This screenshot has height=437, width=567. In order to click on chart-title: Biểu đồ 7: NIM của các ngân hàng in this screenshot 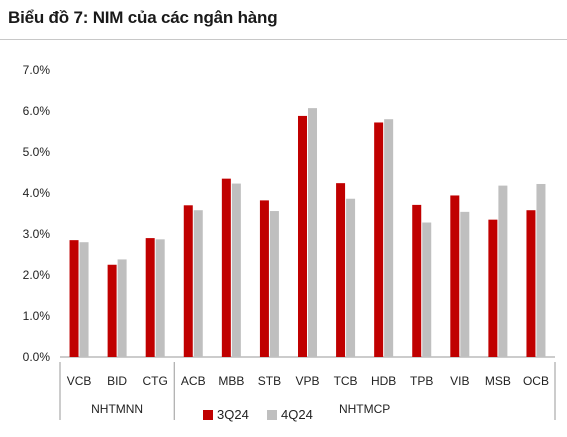, I will do `click(143, 17)`.